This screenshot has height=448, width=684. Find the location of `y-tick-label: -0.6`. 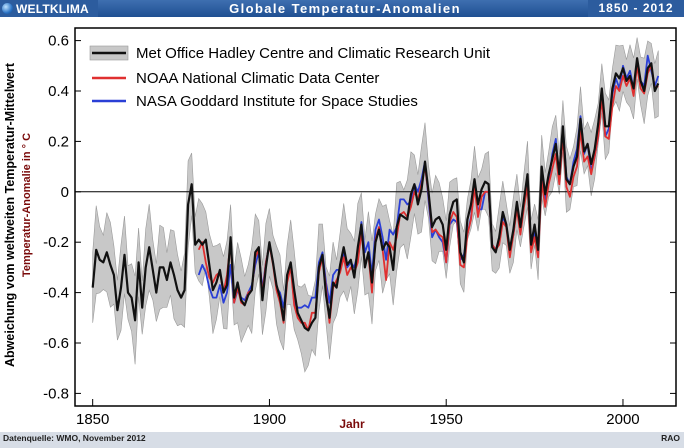

y-tick-label: -0.6 is located at coordinates (56, 343).